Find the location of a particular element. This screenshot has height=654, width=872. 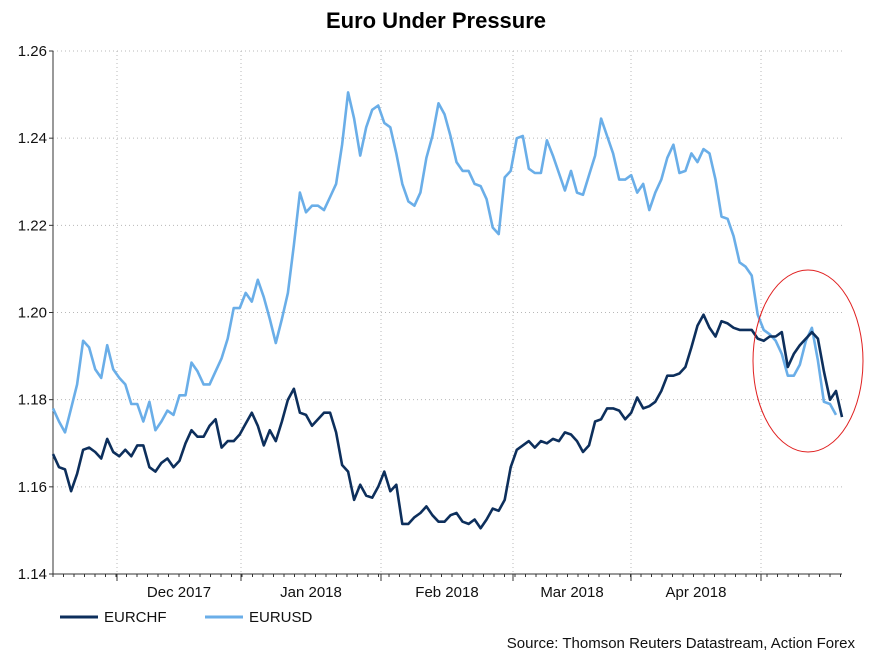

x-tick-label: Feb 2018 is located at coordinates (446, 592).